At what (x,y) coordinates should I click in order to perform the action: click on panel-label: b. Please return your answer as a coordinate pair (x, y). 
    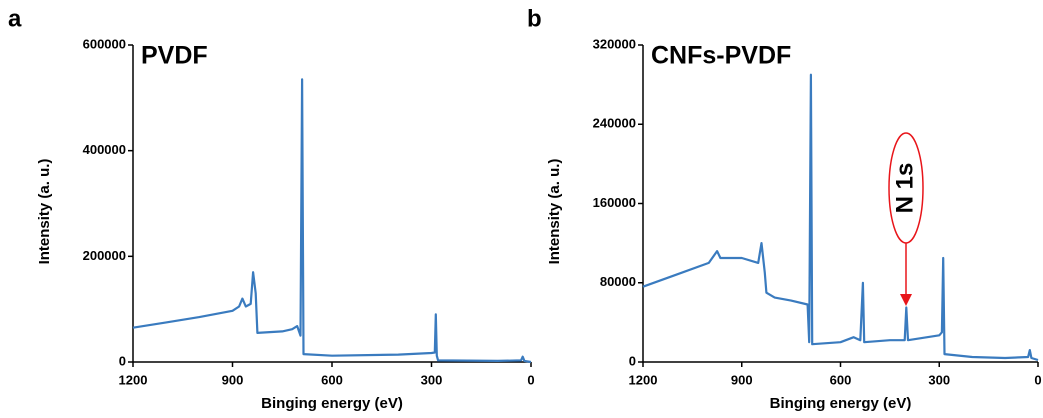
    Looking at the image, I should click on (534, 18).